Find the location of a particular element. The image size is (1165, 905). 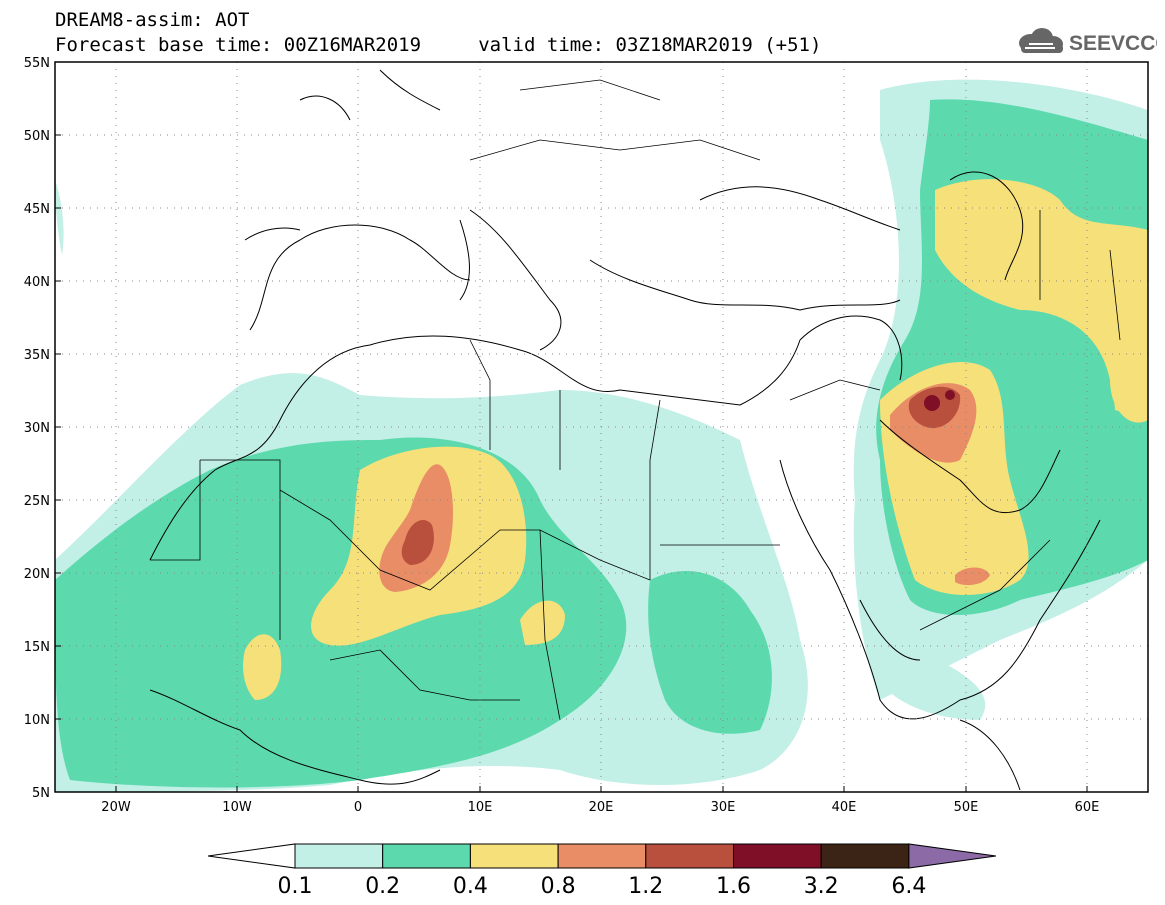

lat-label: 30N is located at coordinates (37, 428).